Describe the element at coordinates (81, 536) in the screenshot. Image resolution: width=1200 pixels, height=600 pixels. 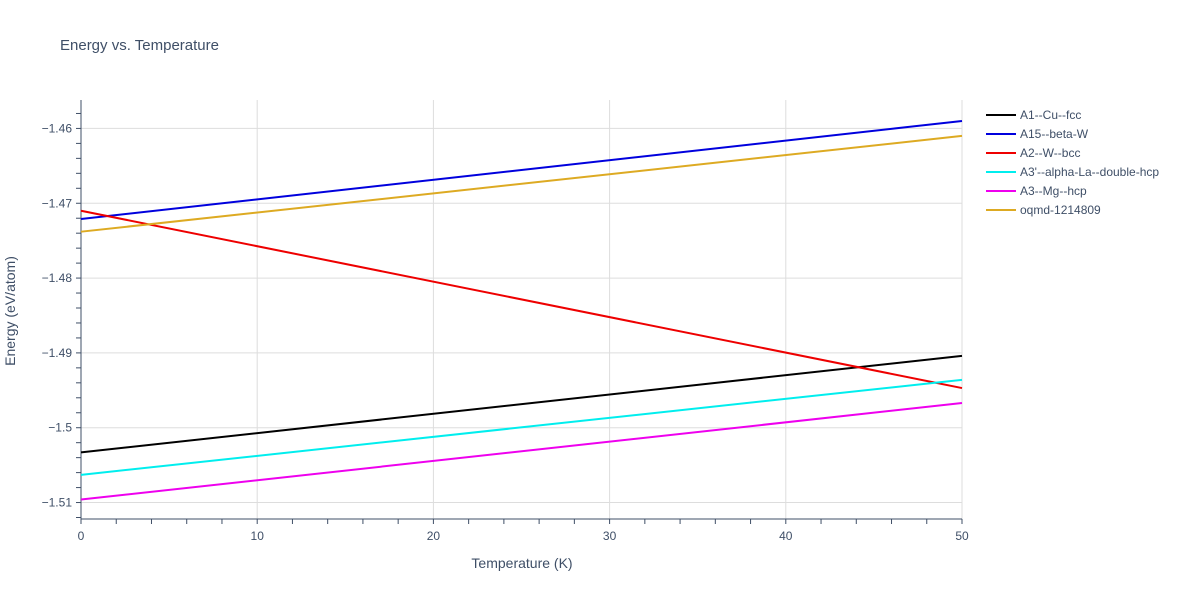
I see `x-tick-label: 0` at that location.